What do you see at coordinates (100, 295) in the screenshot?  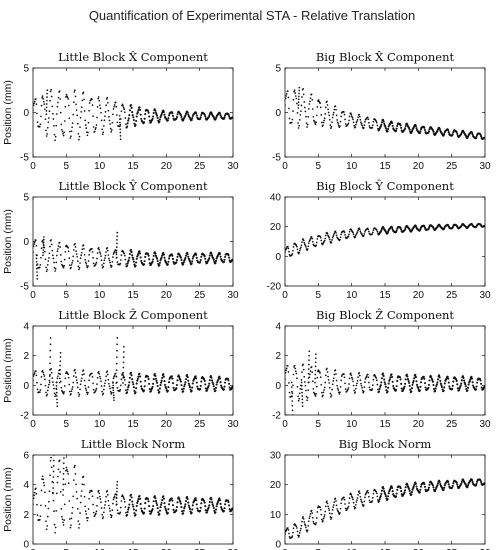 I see `x-tick-label: 10` at bounding box center [100, 295].